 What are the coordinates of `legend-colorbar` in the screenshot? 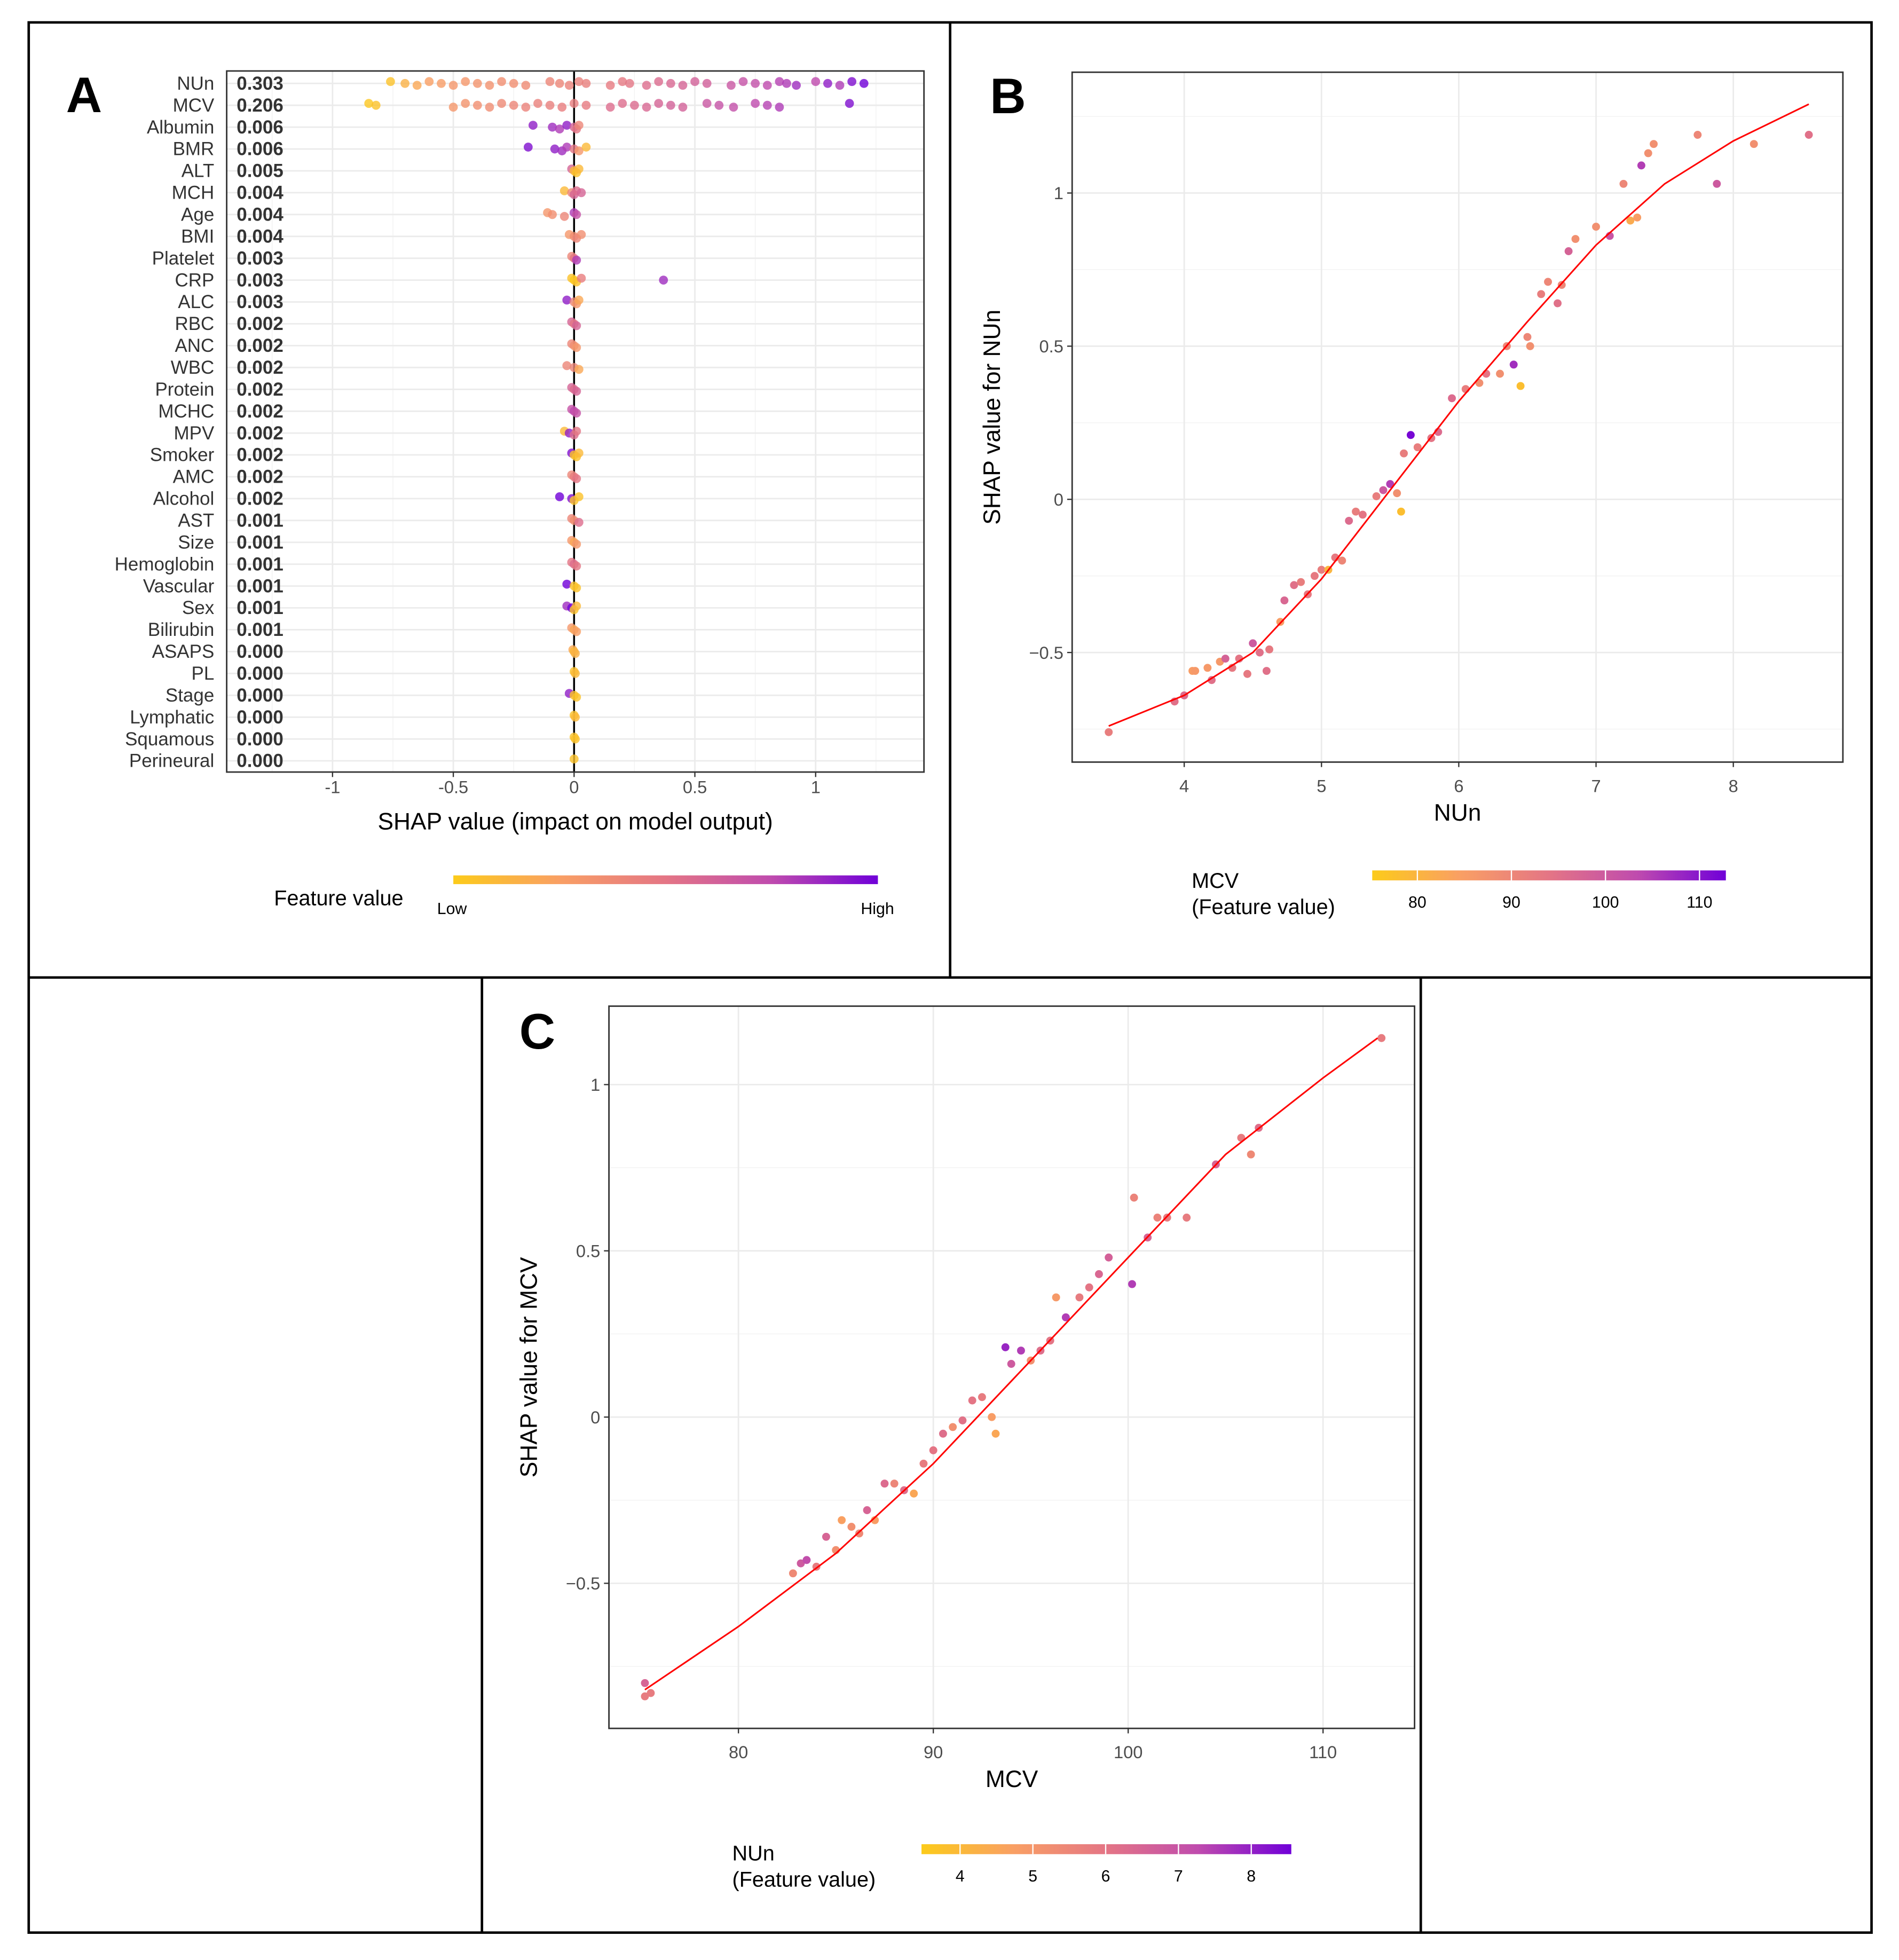 It's located at (1549, 875).